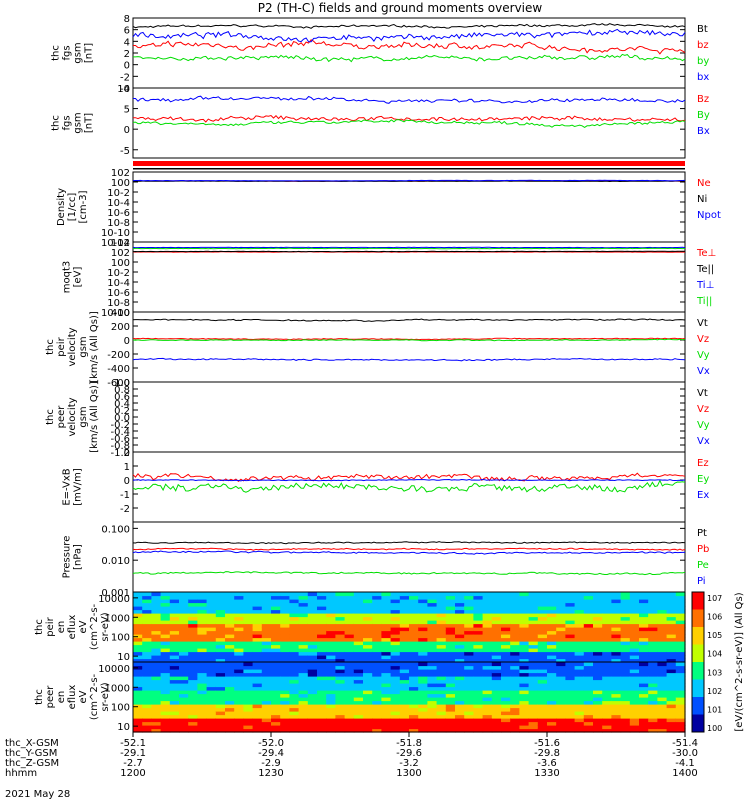 The image size is (750, 800). I want to click on legend-label: Vt, so click(702, 323).